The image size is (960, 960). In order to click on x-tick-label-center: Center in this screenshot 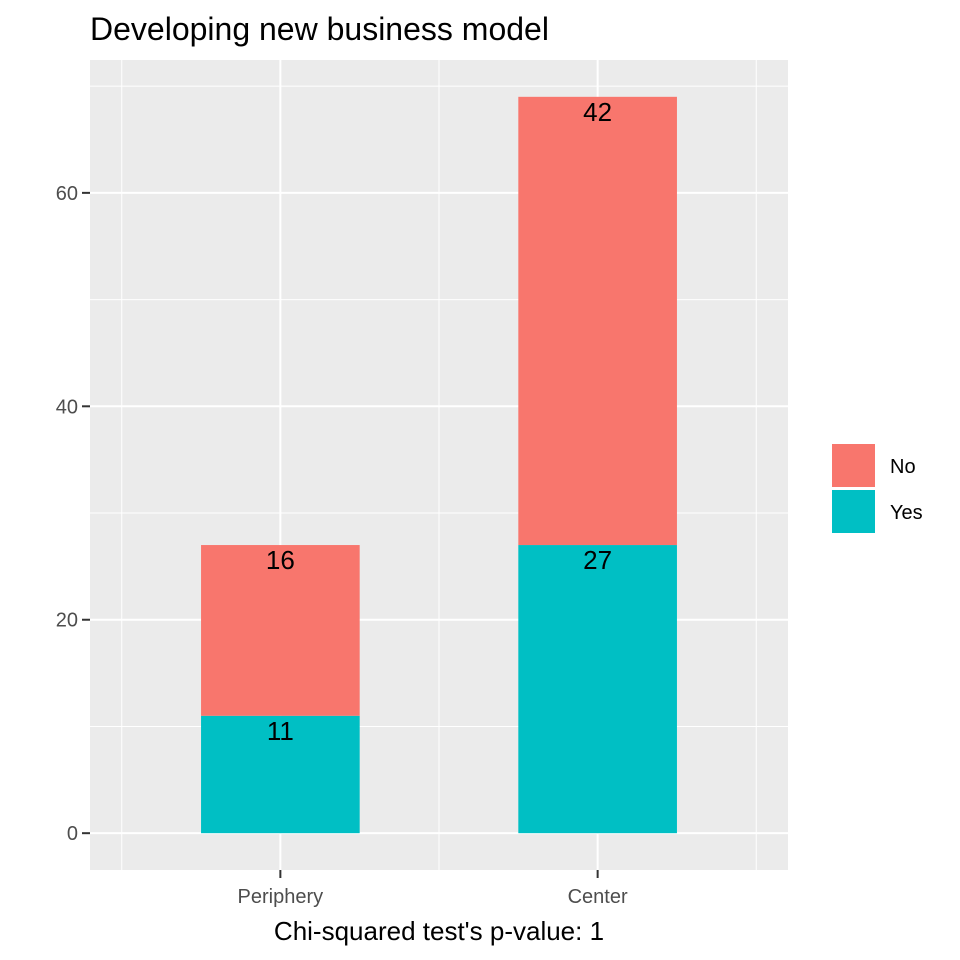, I will do `click(598, 897)`.